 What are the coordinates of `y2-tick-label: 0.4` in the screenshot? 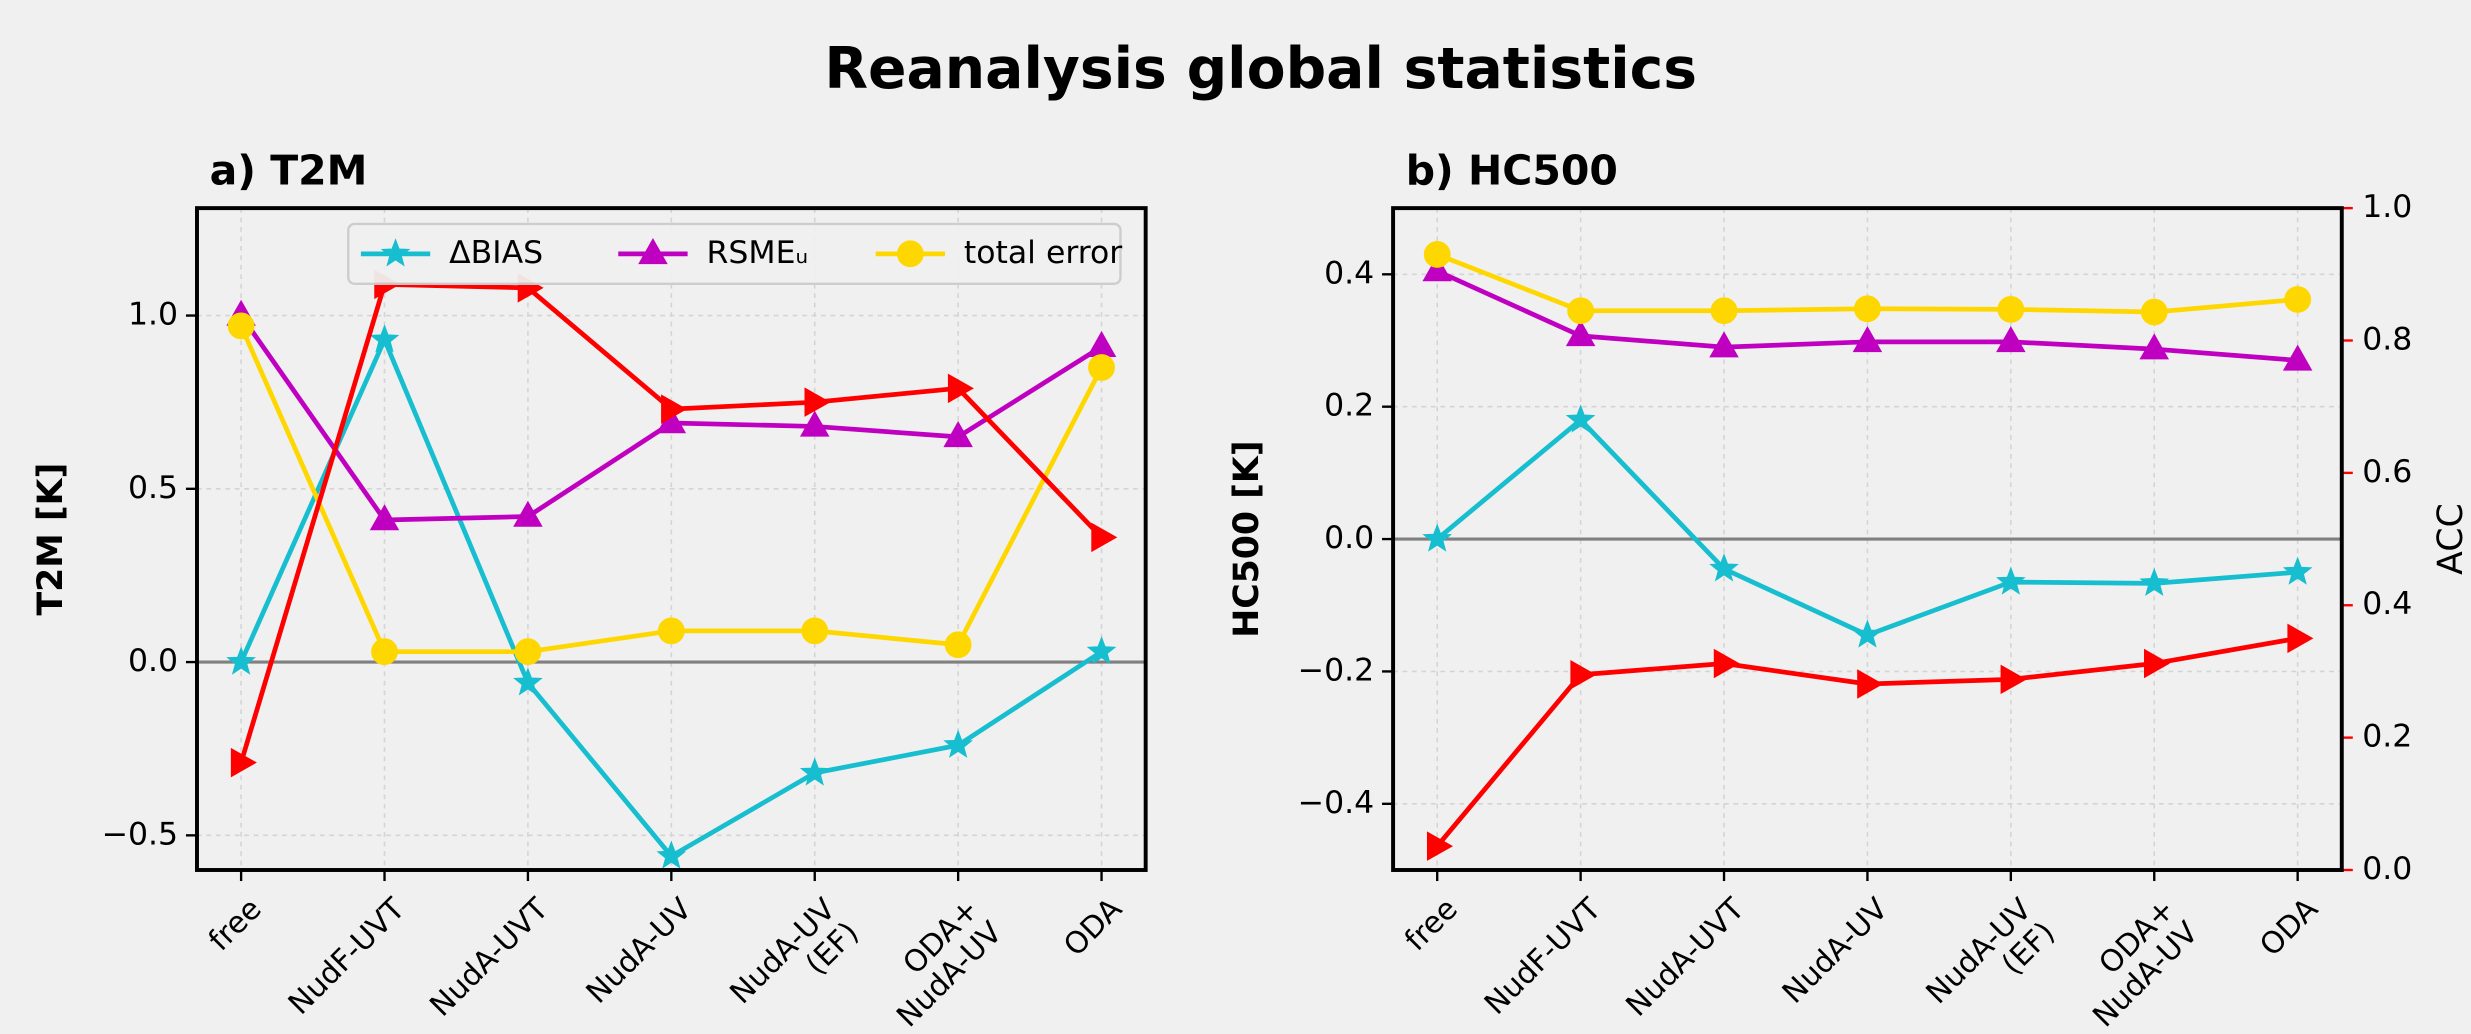 It's located at (2387, 604).